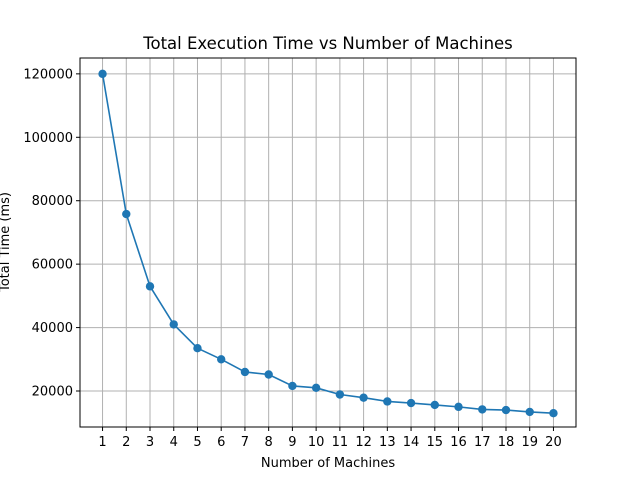 This screenshot has height=480, width=640. I want to click on x-tick-label: 14, so click(411, 442).